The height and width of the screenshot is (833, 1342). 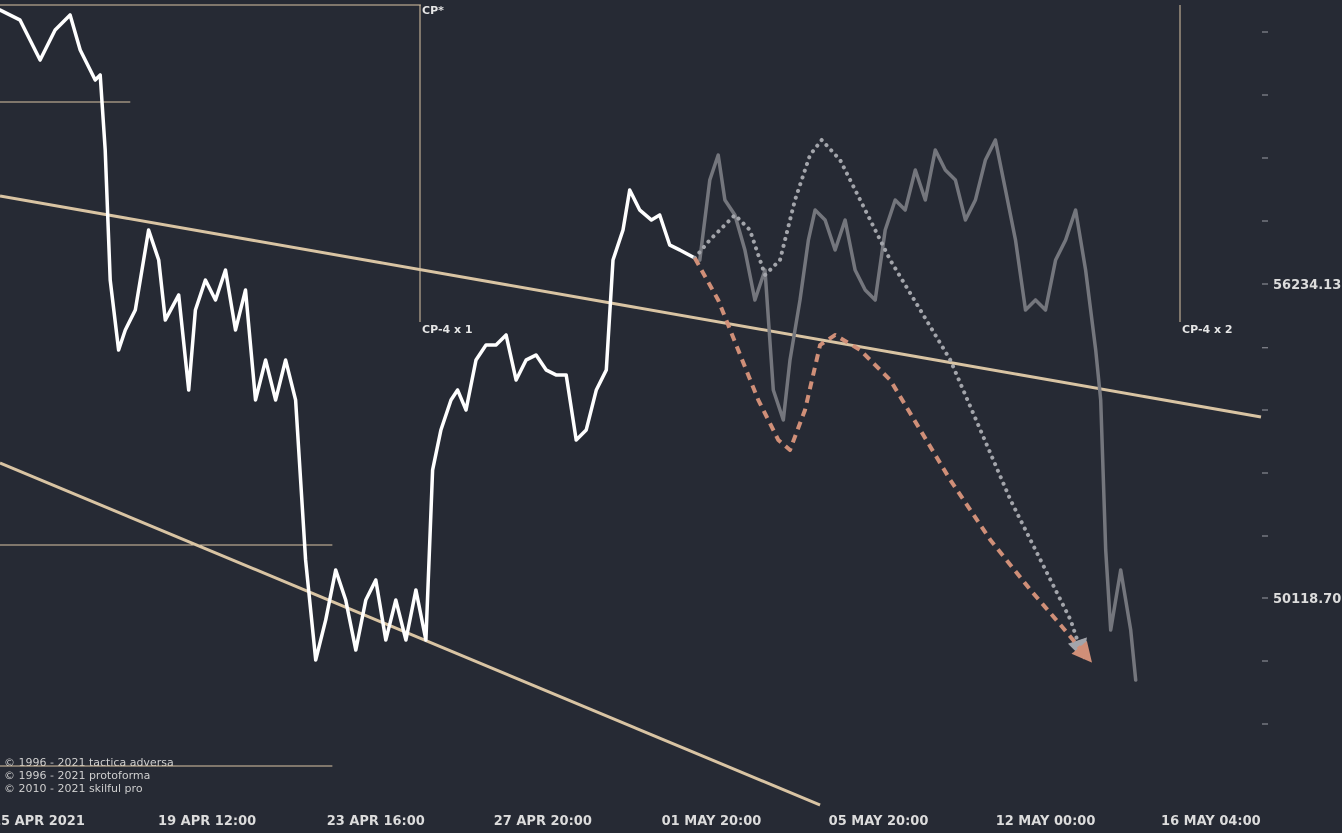 I want to click on y-tick-label: 50118.70, so click(x=1307, y=599).